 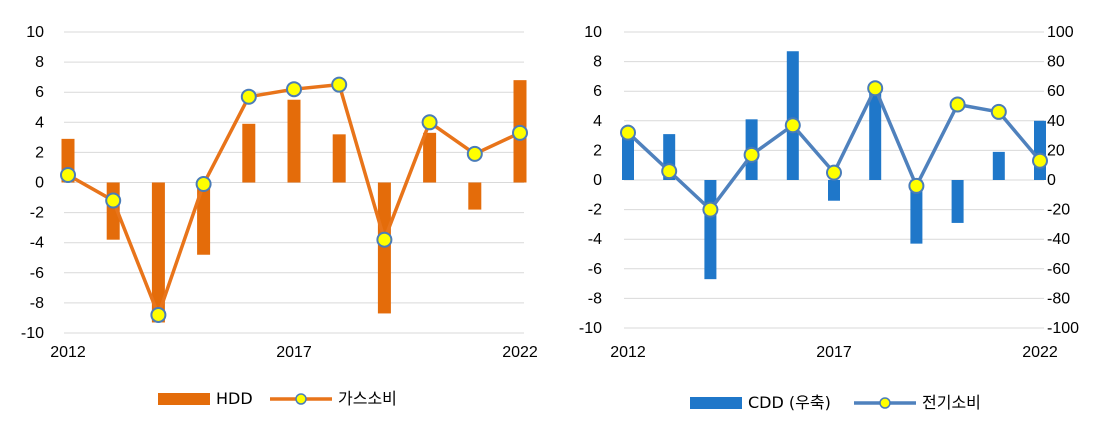 I want to click on y2-tick-label: -80, so click(x=1058, y=298).